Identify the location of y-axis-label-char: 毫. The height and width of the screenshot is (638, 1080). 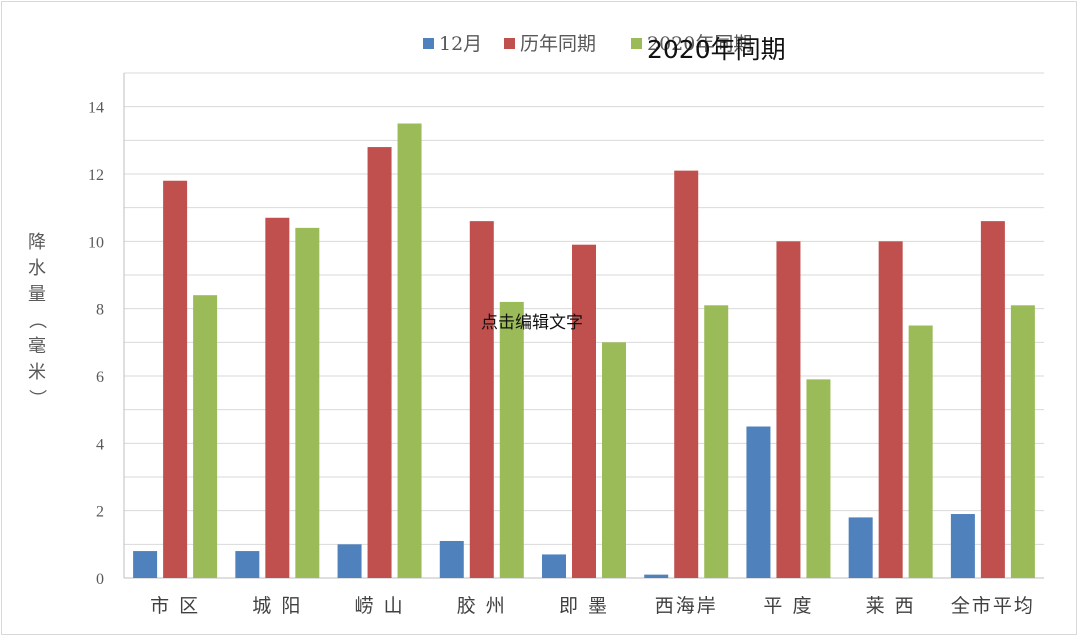
(37, 346).